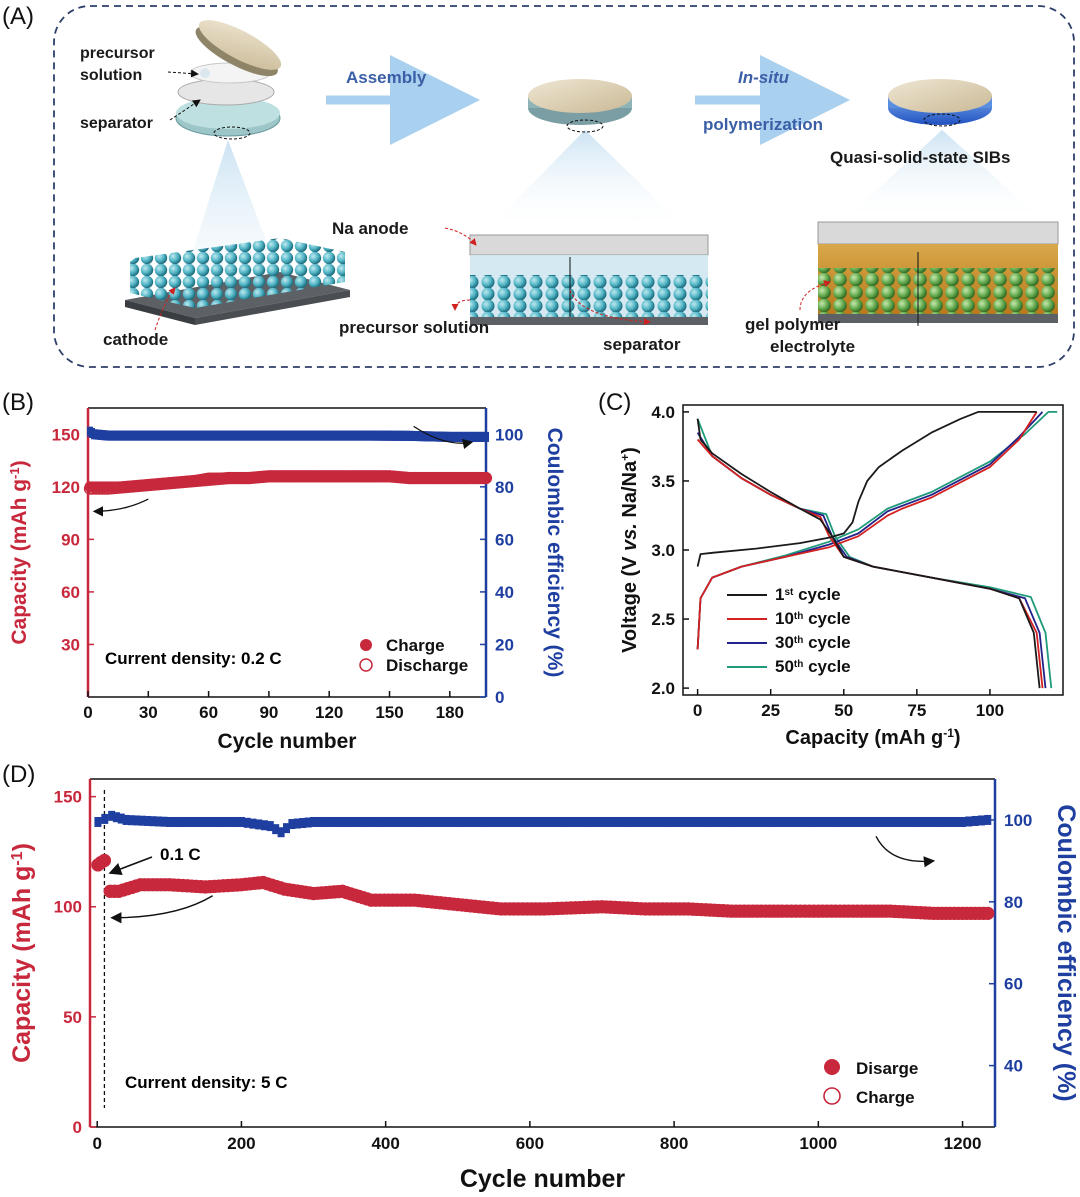 The width and height of the screenshot is (1080, 1197). Describe the element at coordinates (161, 909) in the screenshot. I see `d-capacity-arrow` at that location.